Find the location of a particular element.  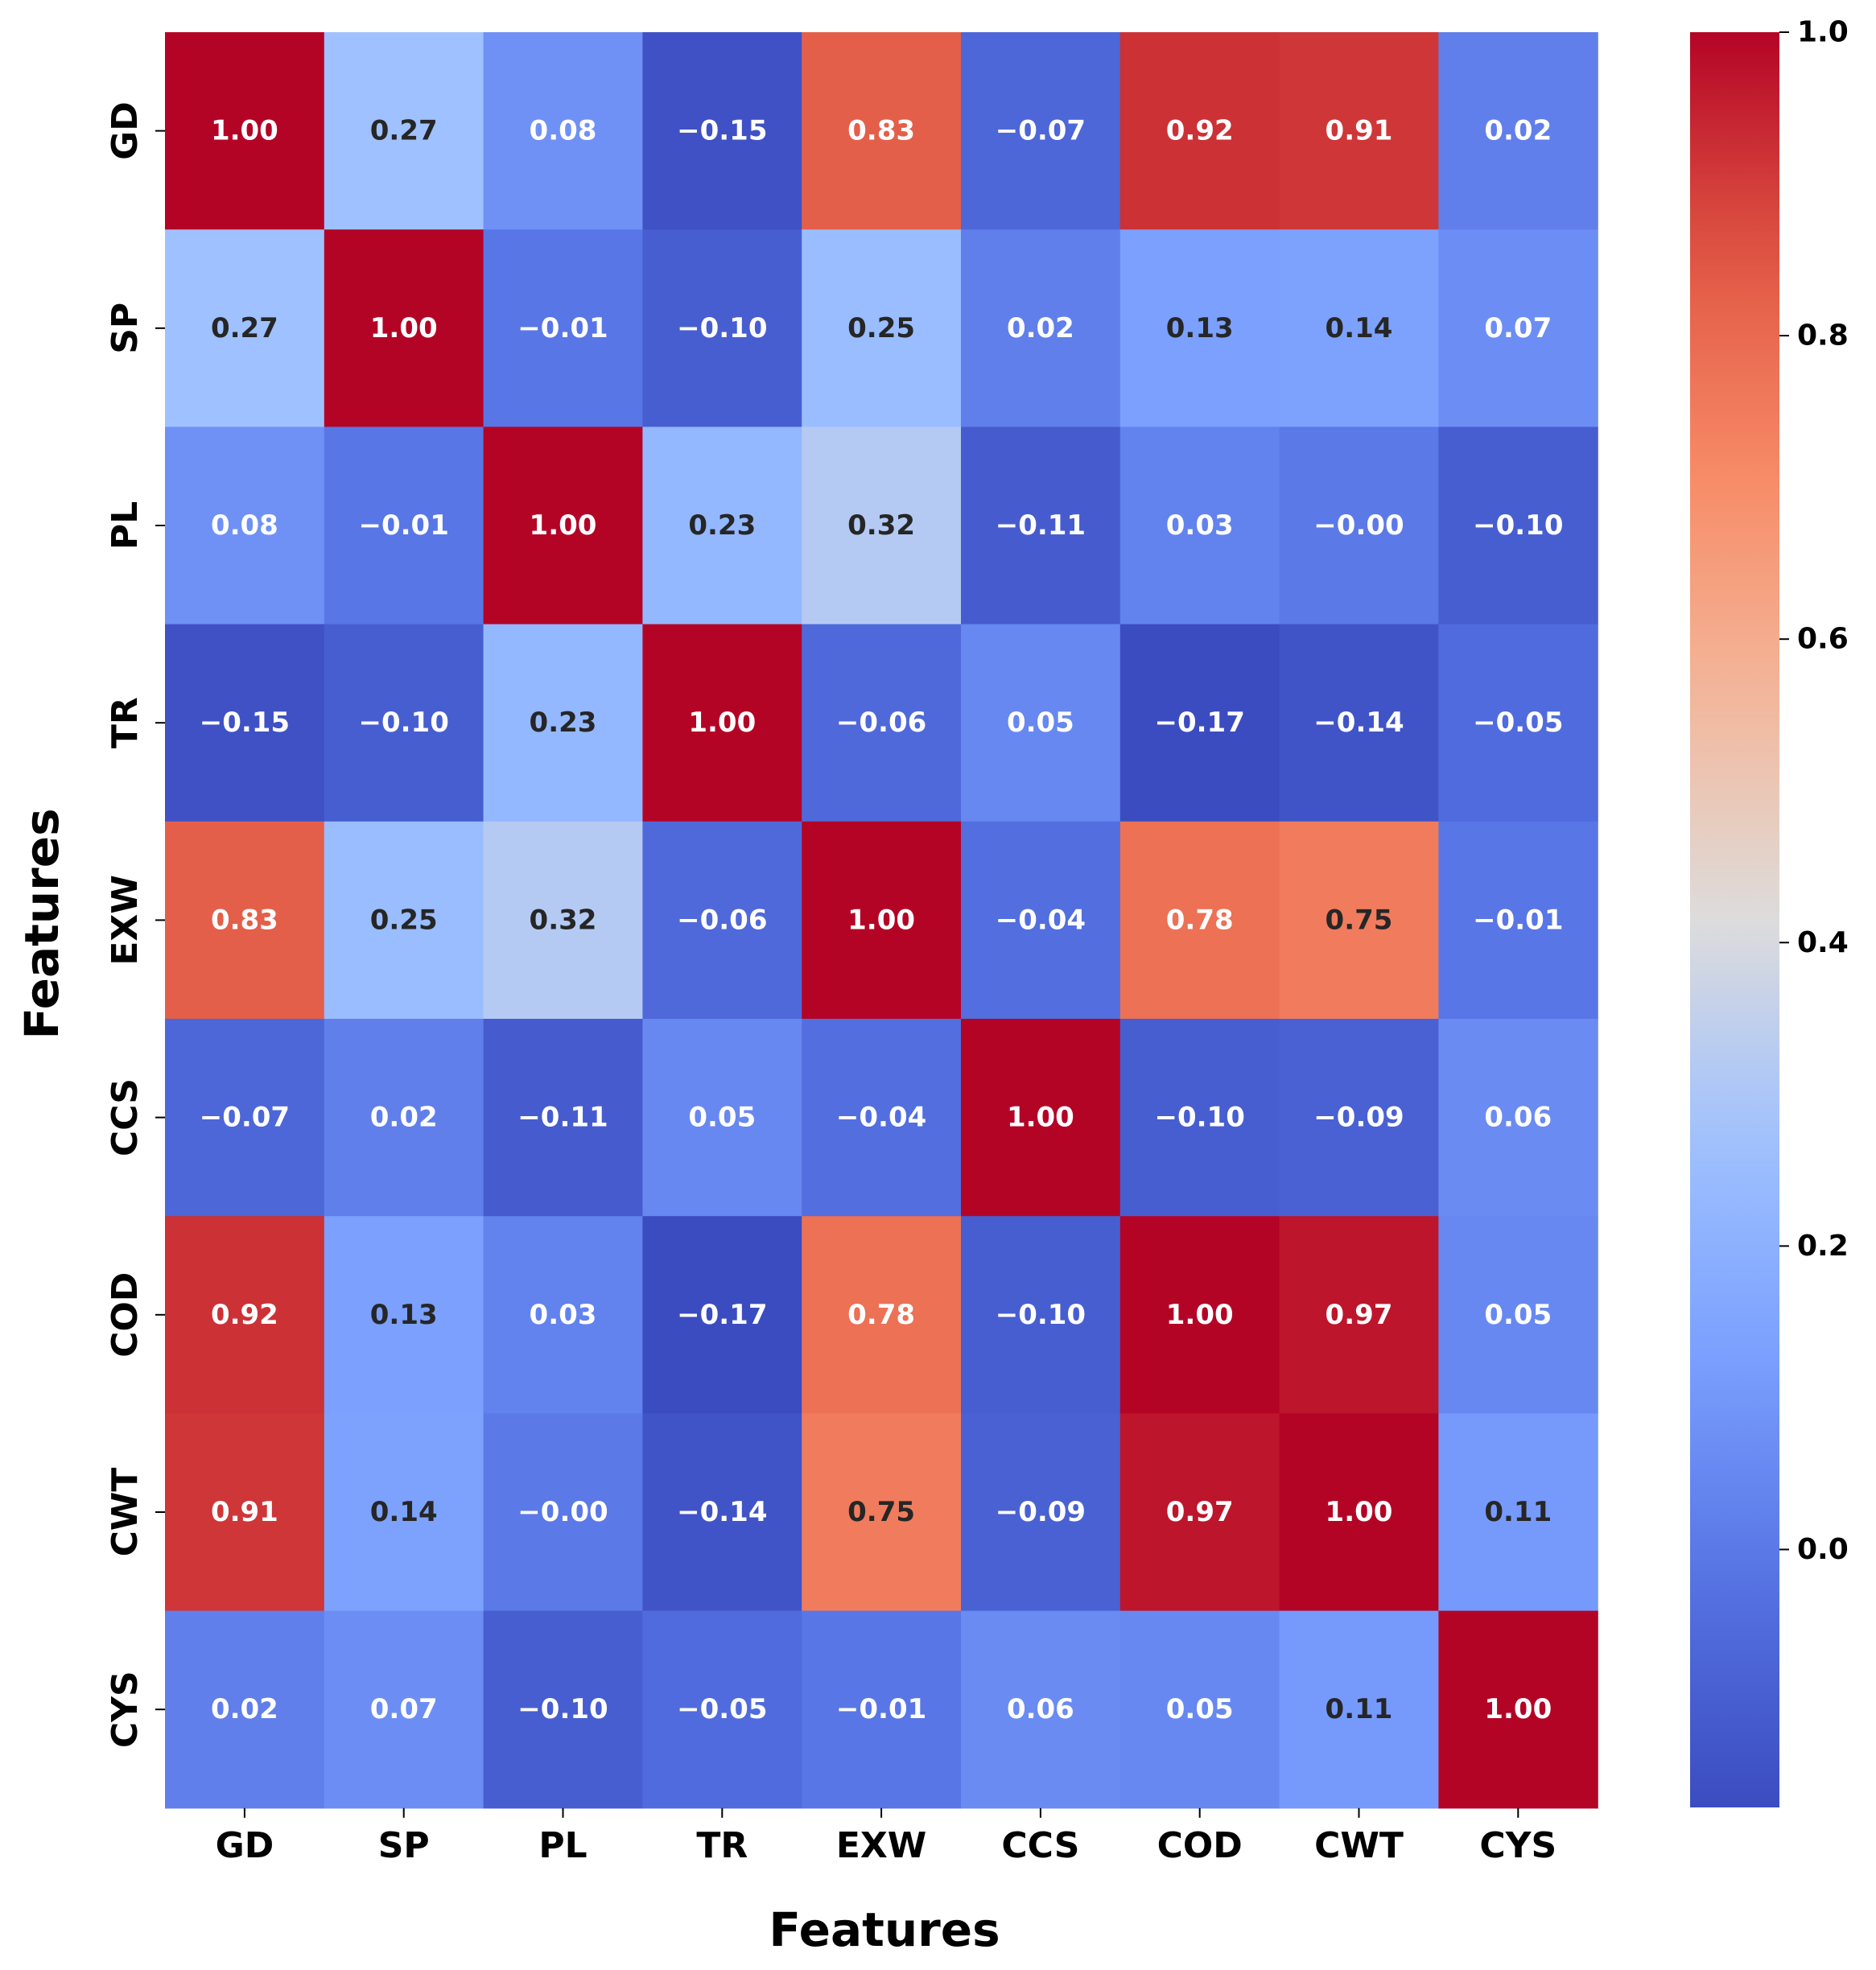

cell-value-label: −0.11 is located at coordinates (562, 1118).